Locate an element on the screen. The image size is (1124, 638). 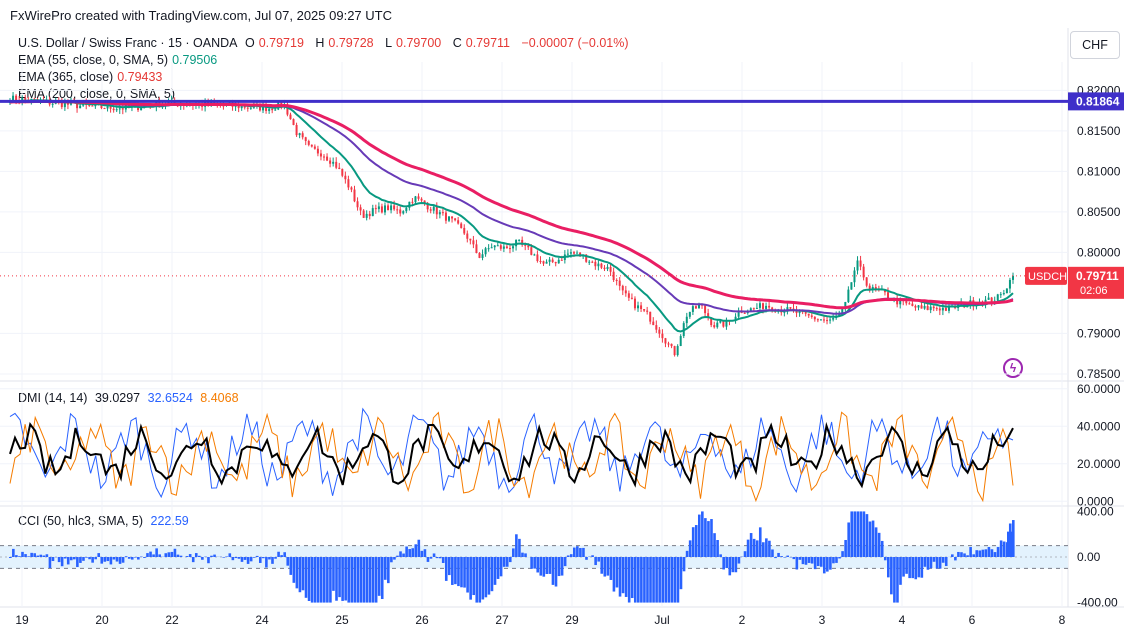
currency-button: CHF is located at coordinates (1095, 45).